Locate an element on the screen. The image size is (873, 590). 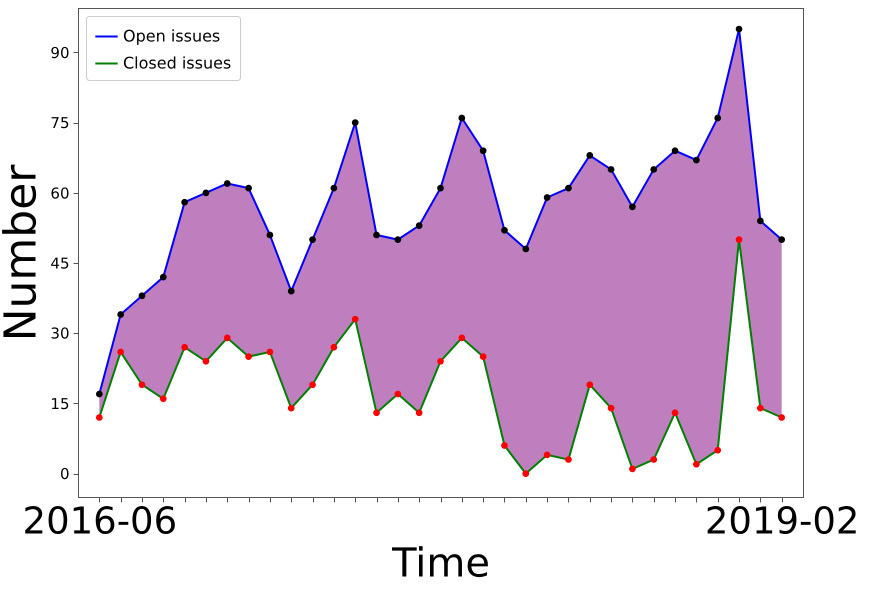
x-tick-label: 2019-02 is located at coordinates (782, 521).